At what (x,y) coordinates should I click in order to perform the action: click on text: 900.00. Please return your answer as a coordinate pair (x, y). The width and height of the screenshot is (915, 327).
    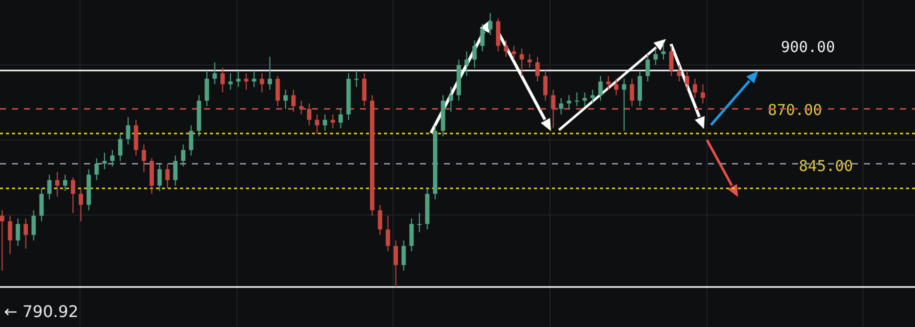
    Looking at the image, I should click on (807, 47).